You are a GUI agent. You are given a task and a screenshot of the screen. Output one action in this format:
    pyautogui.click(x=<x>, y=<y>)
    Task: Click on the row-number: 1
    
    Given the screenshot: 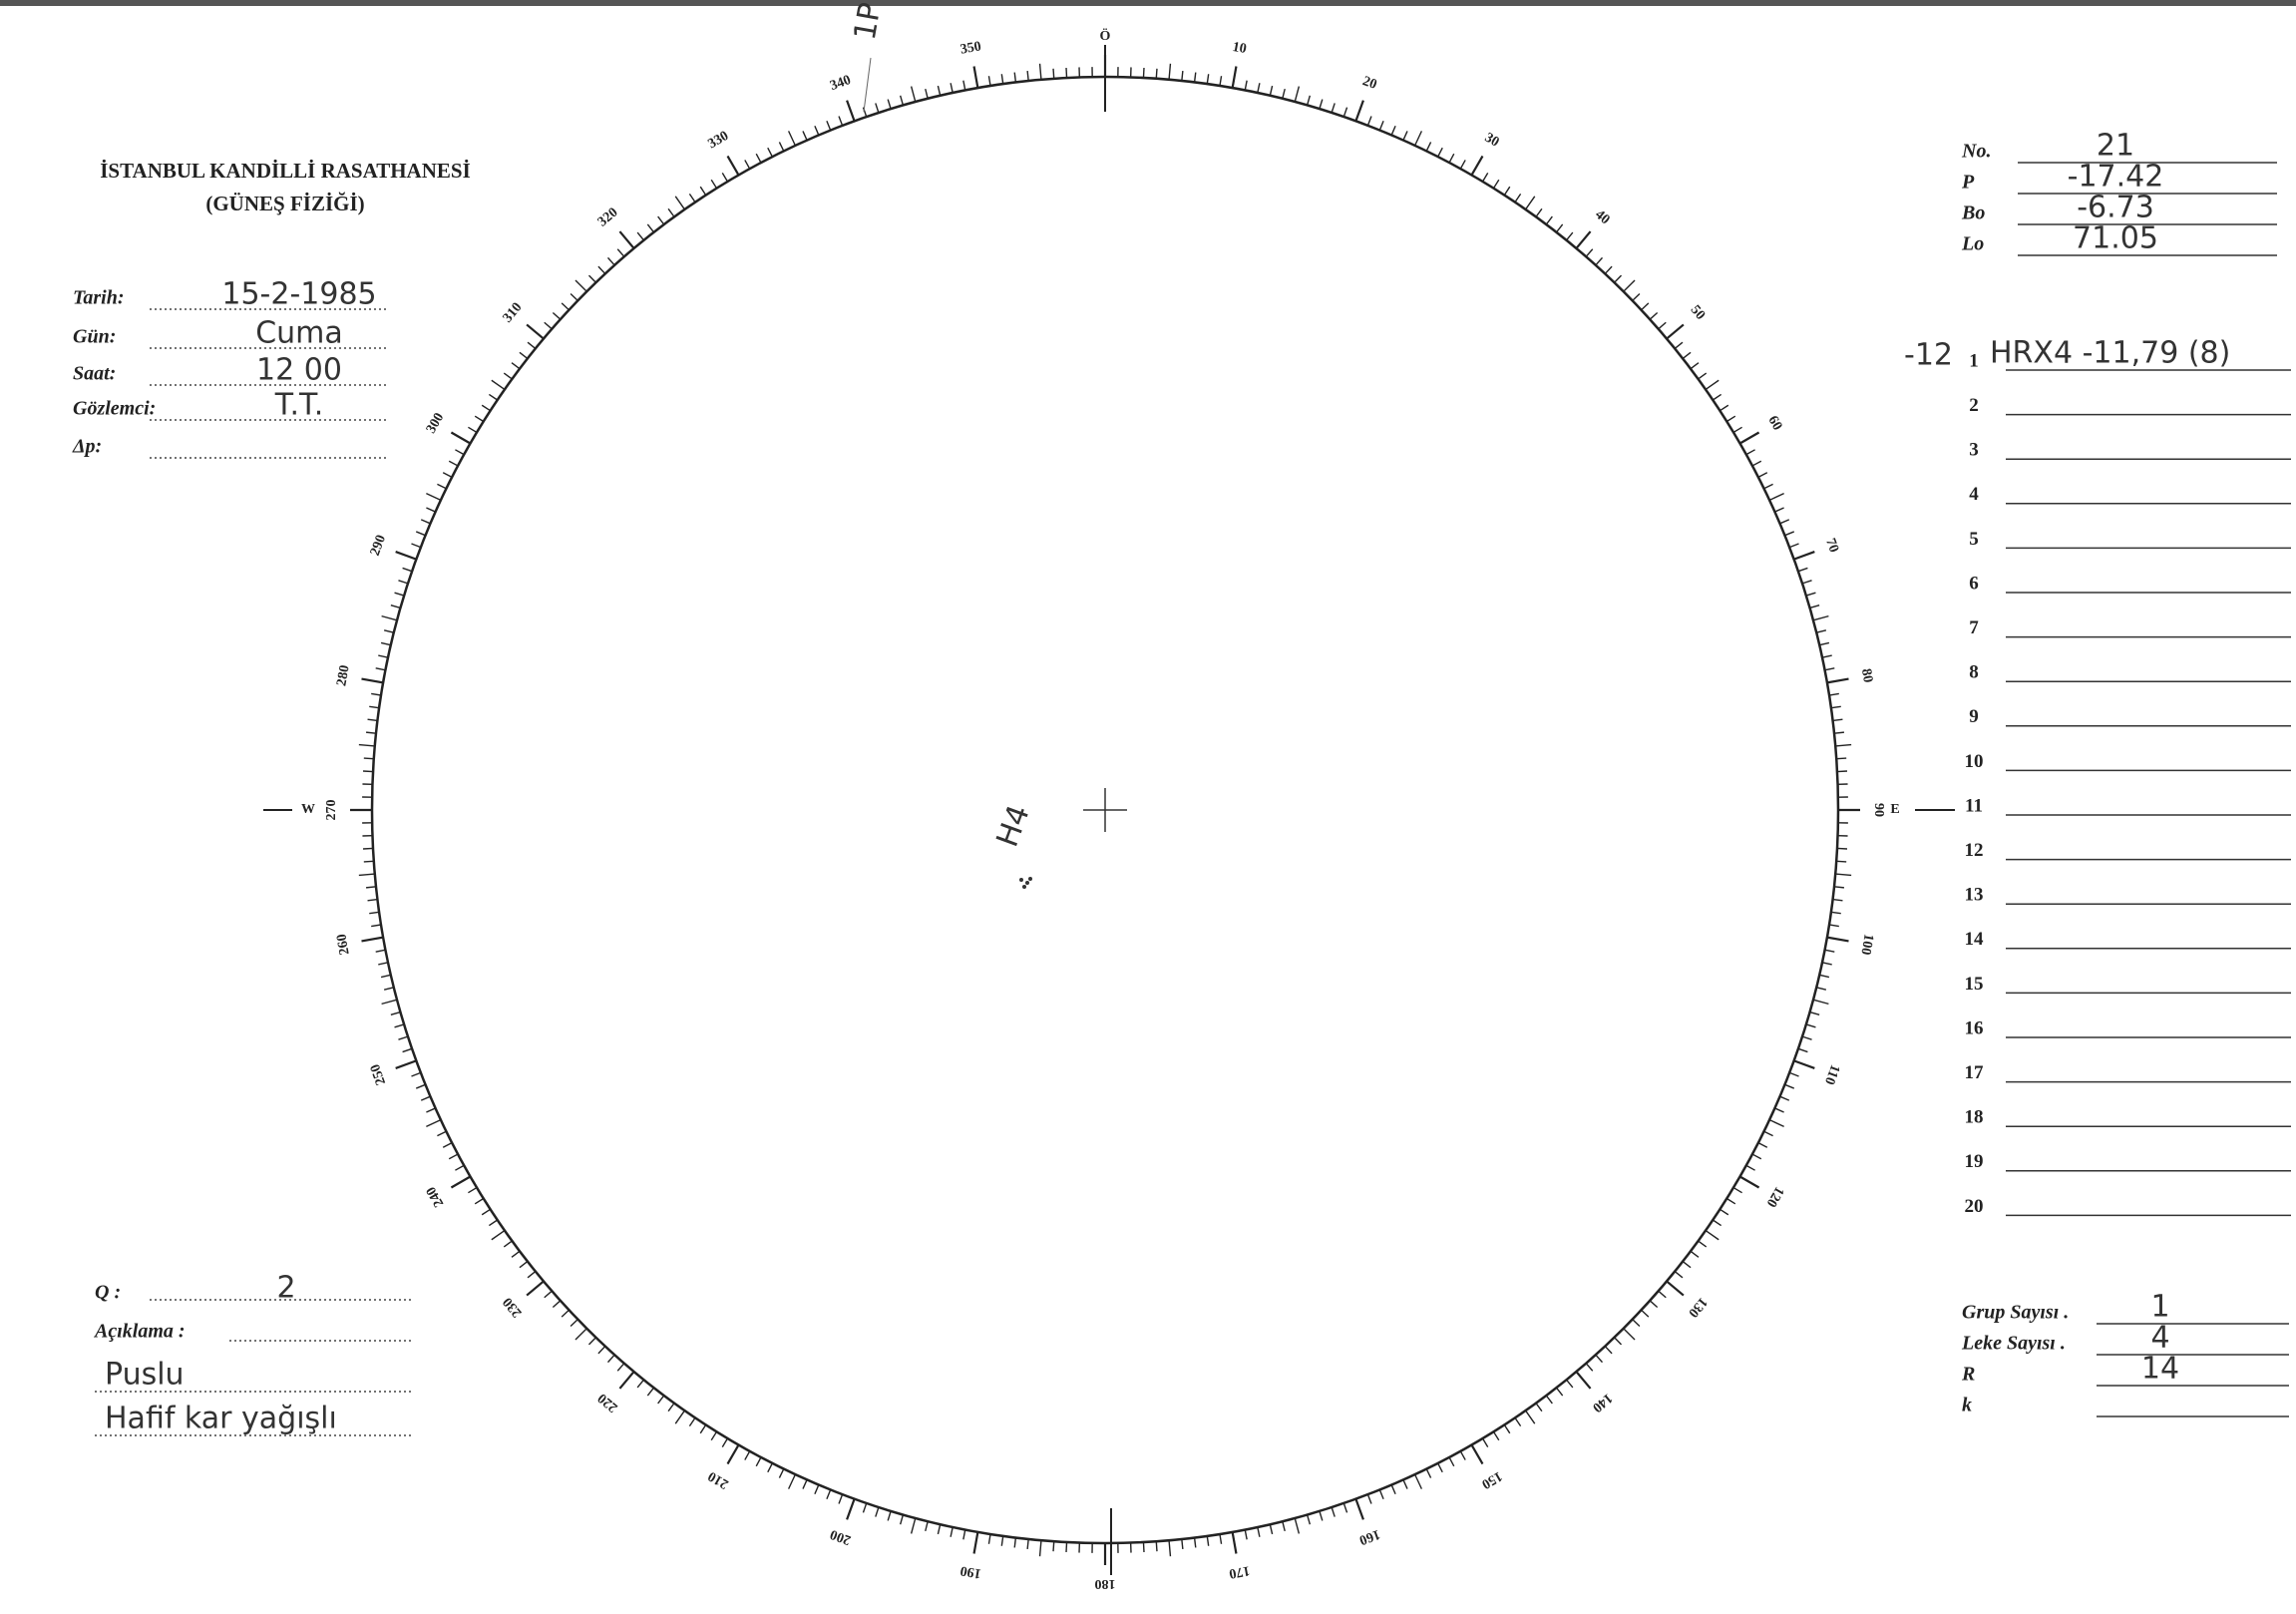 What is the action you would take?
    pyautogui.click(x=1974, y=360)
    